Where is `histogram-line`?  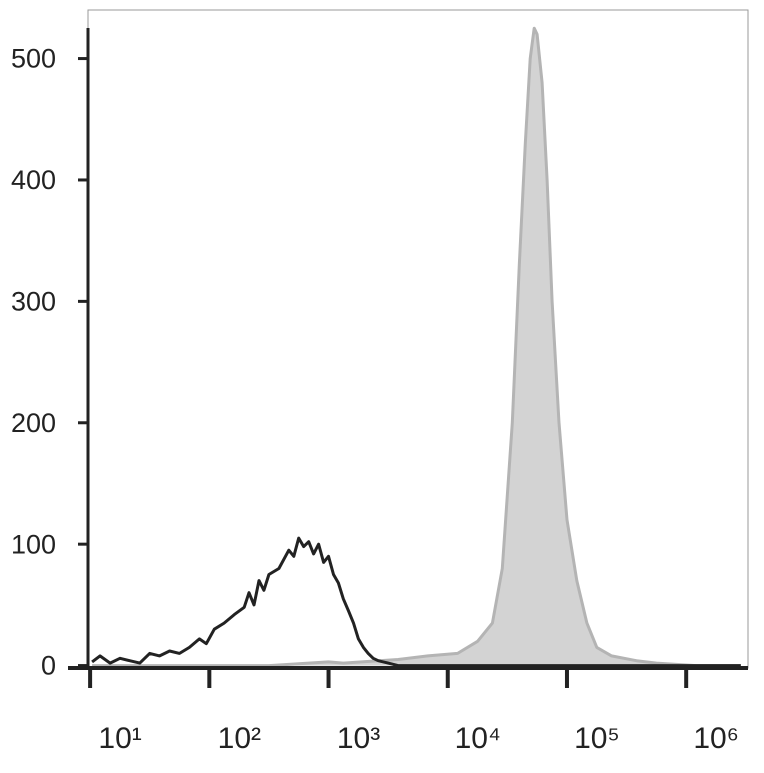
histogram-line is located at coordinates (416, 602).